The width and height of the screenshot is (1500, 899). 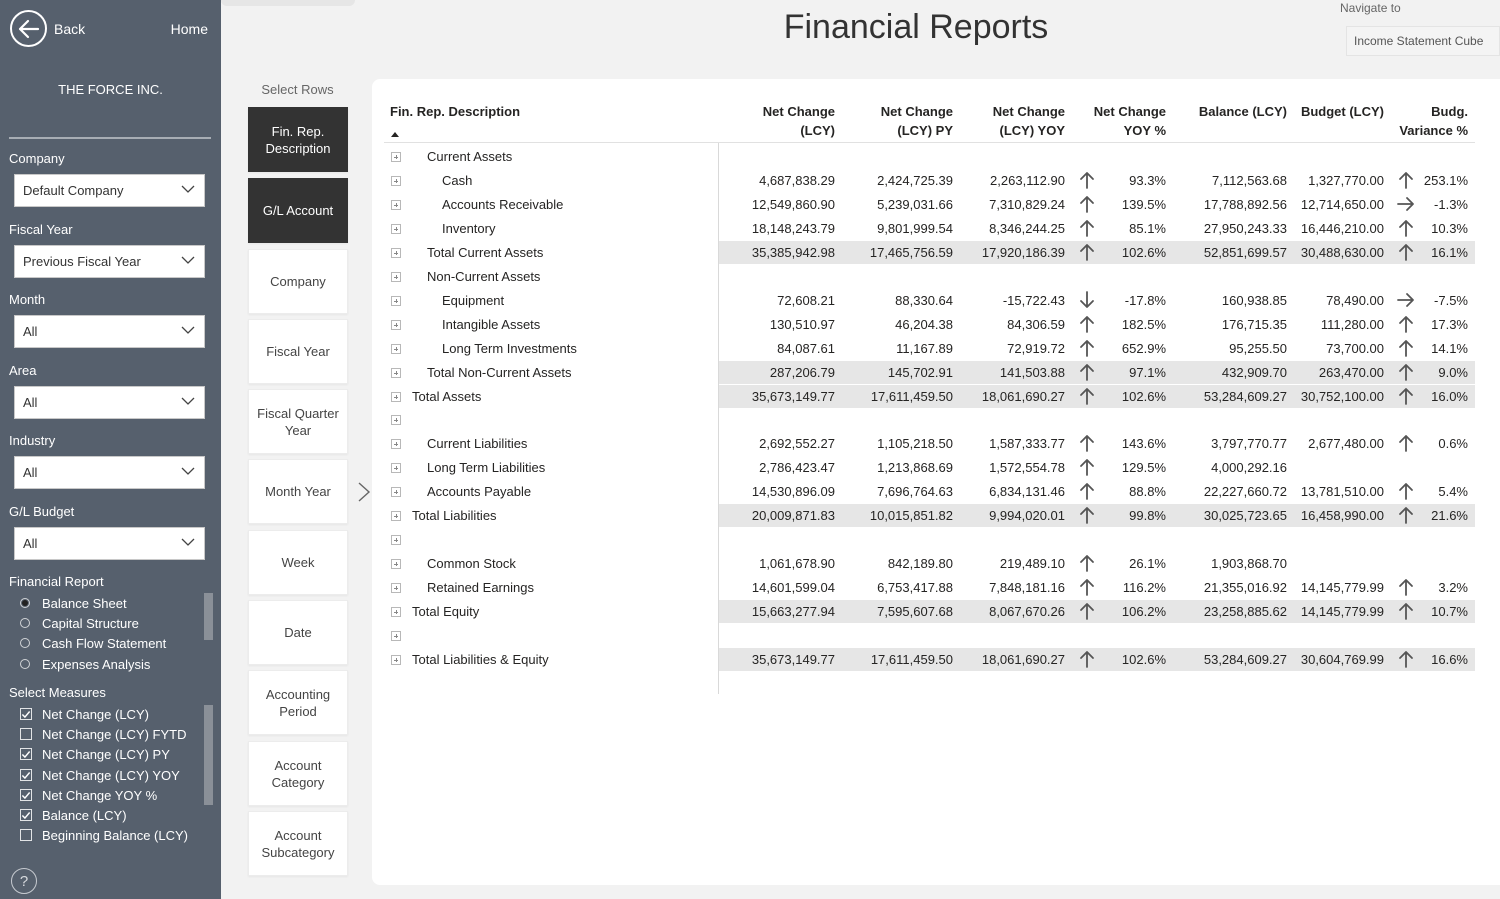 What do you see at coordinates (189, 29) in the screenshot?
I see `home-button: Home` at bounding box center [189, 29].